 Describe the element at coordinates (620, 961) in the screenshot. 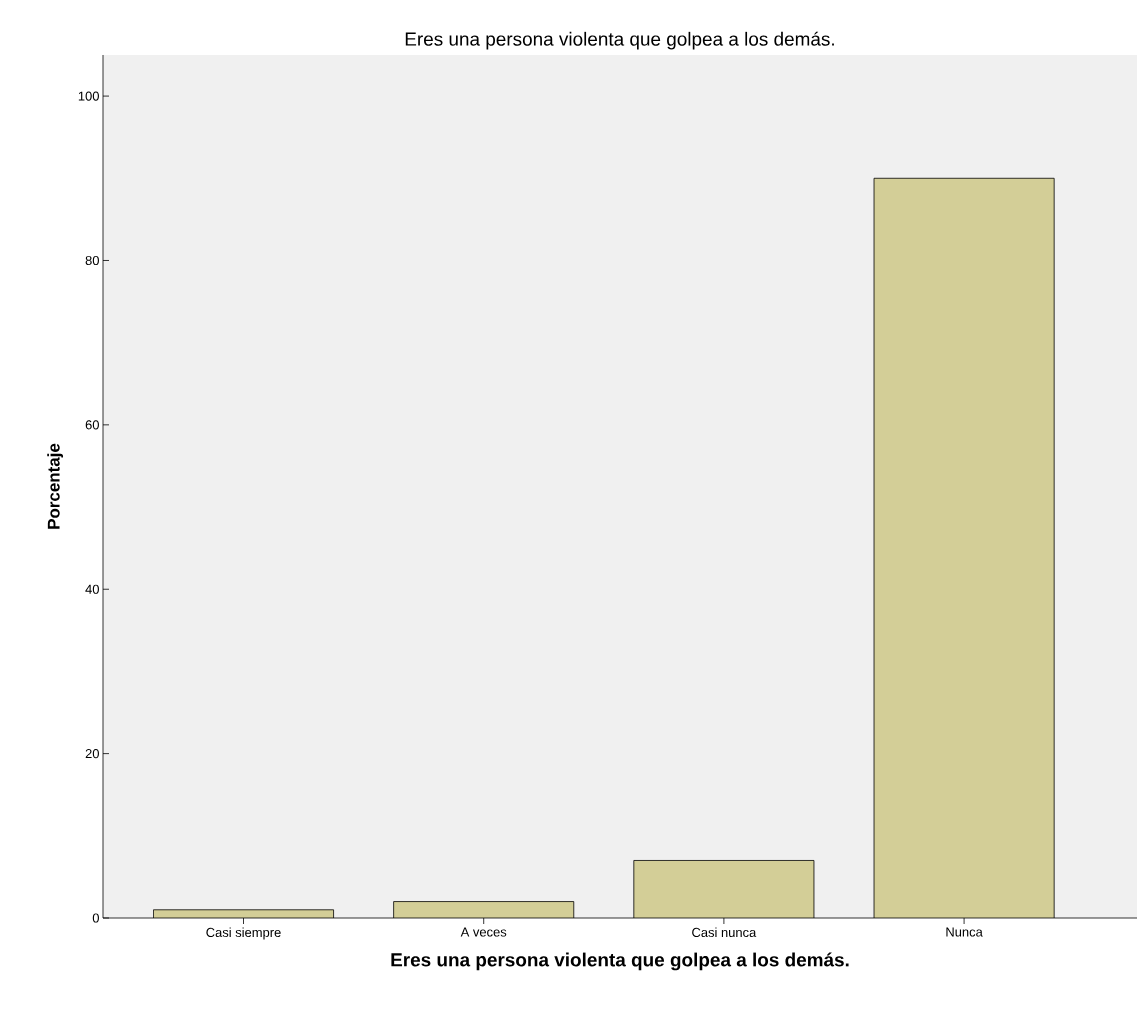

I see `x-axis-title: Eres una persona violenta que golpea a los demás.` at that location.